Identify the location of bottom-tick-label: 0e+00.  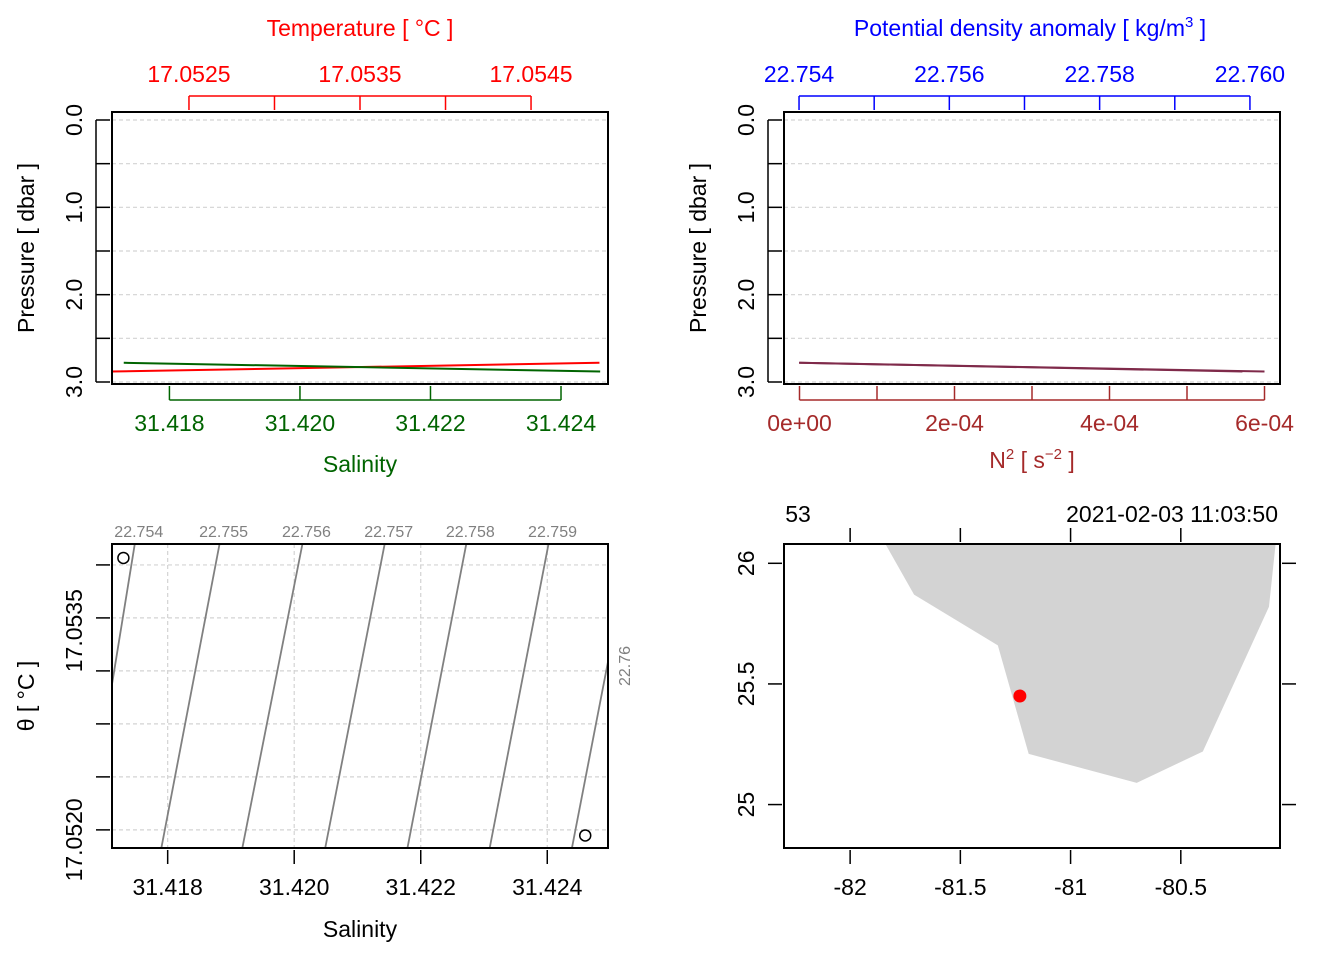
(799, 423).